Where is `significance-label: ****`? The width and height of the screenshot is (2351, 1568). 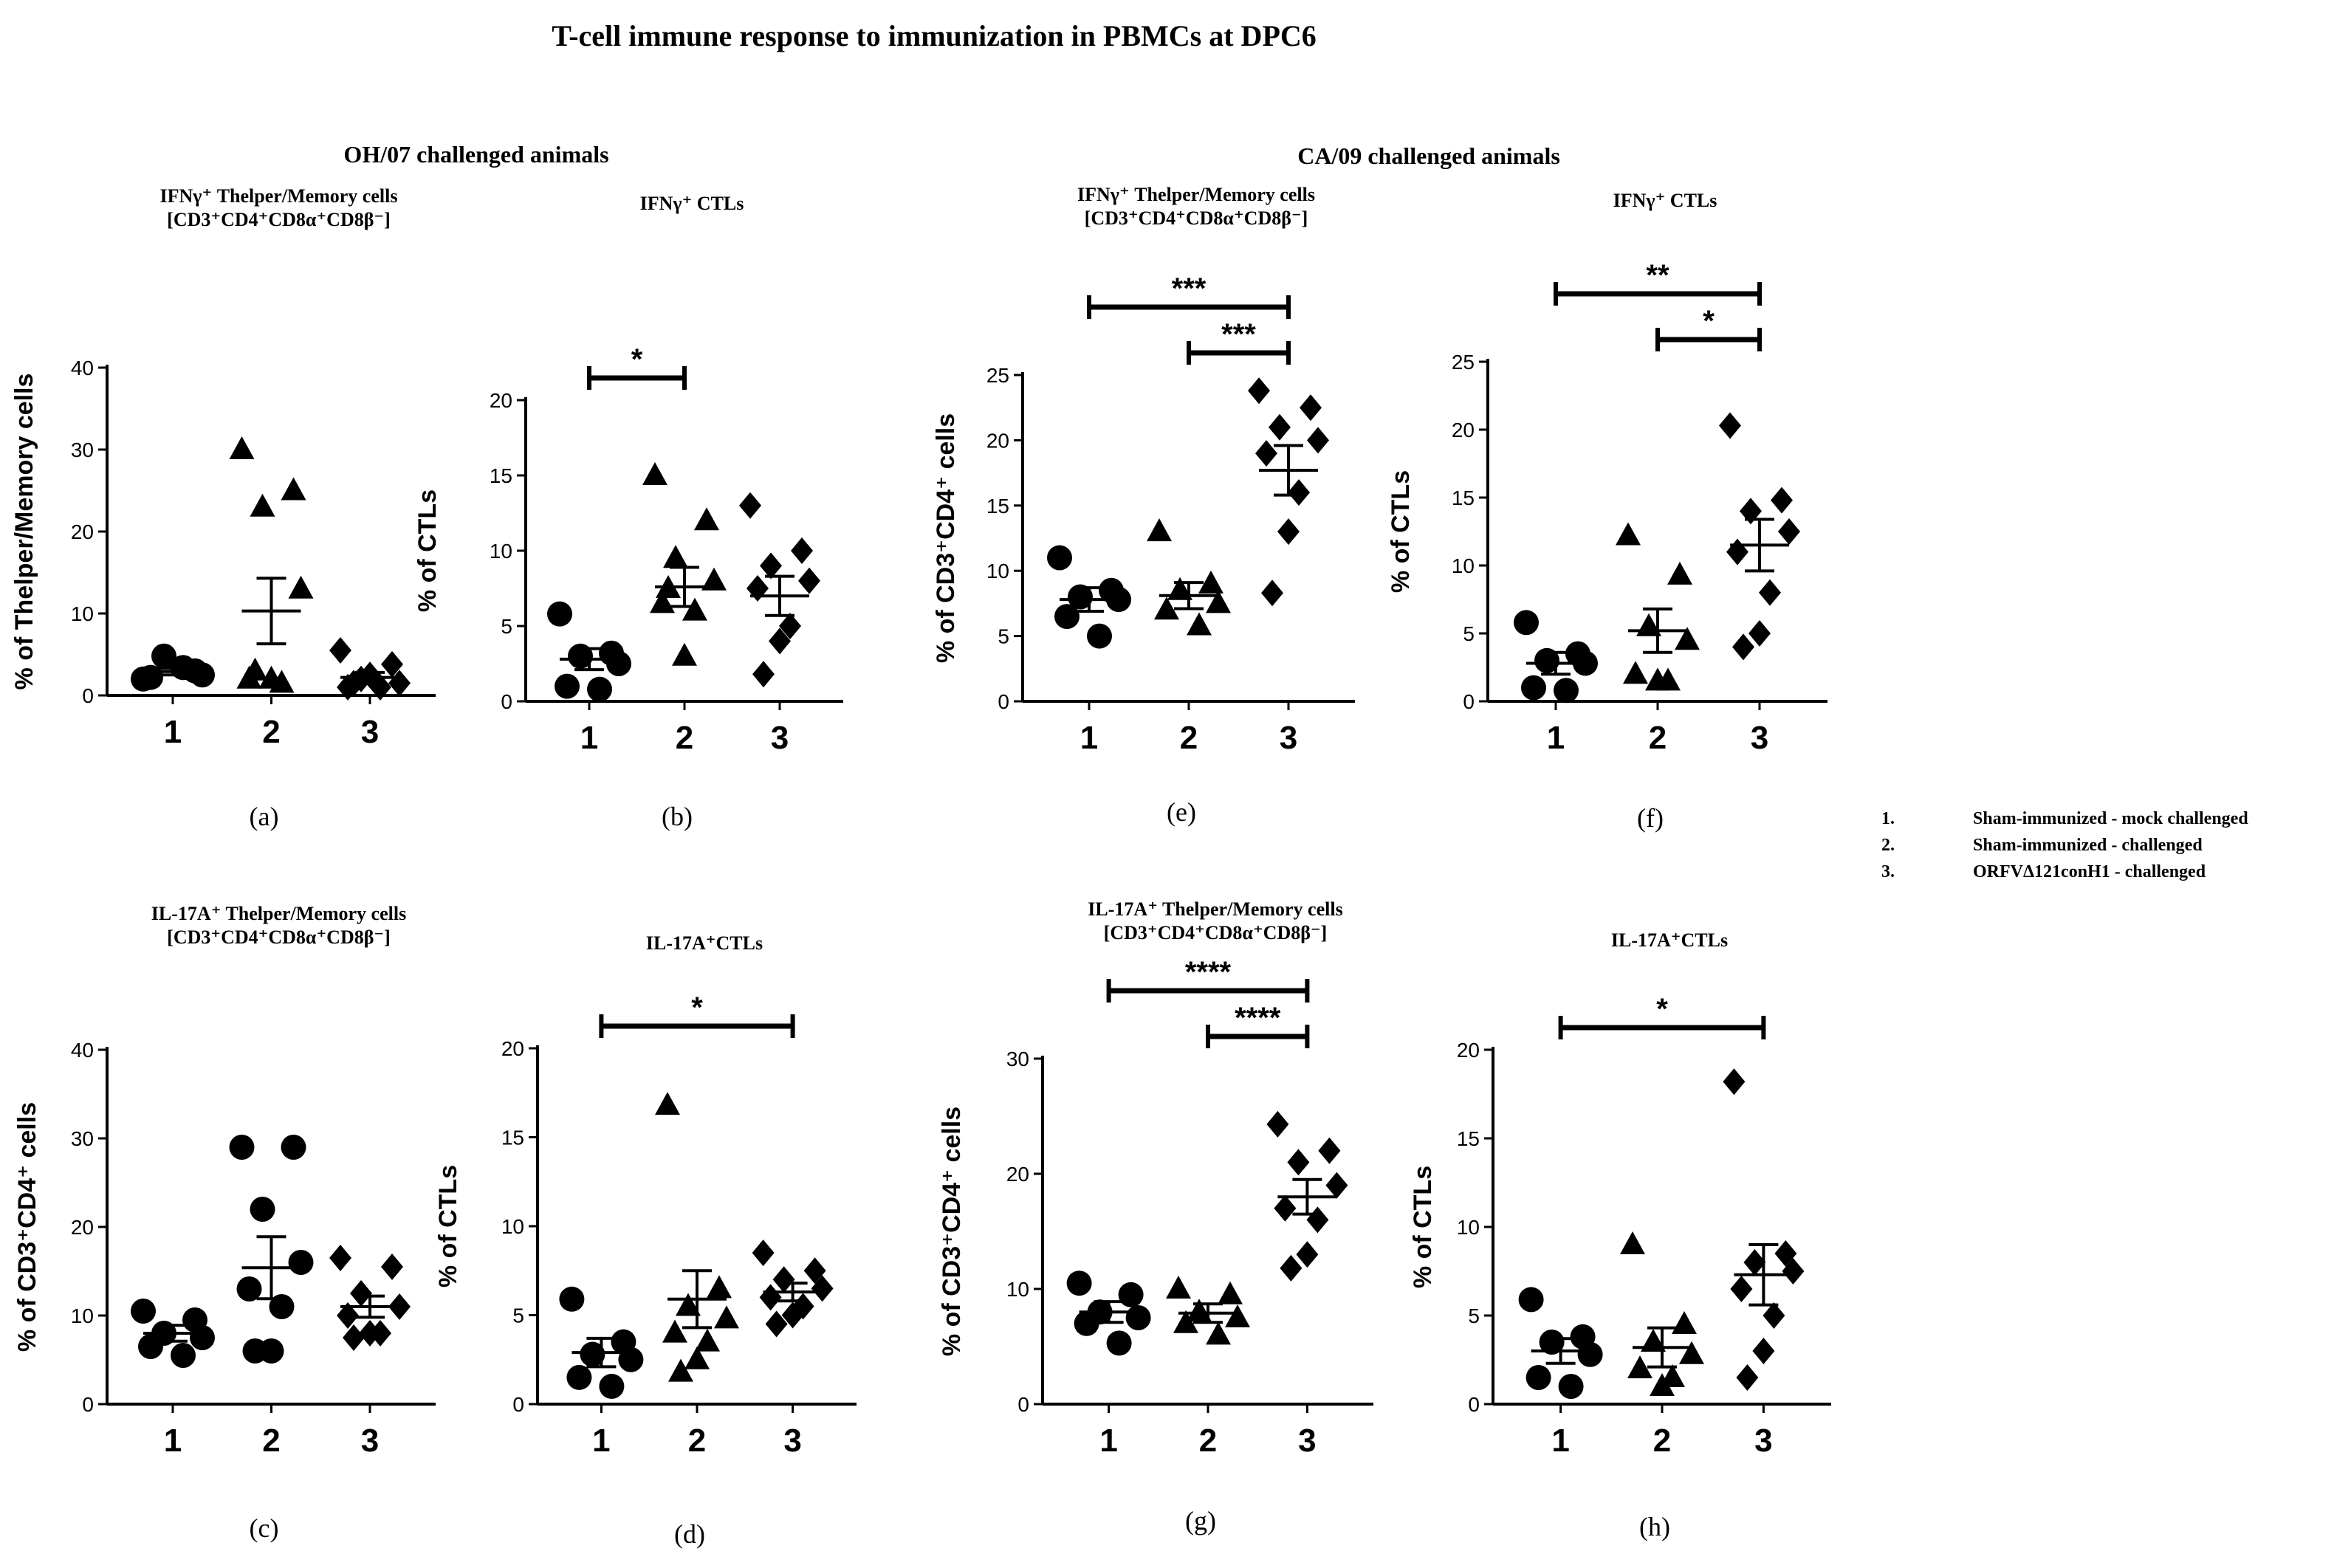 significance-label: **** is located at coordinates (1208, 972).